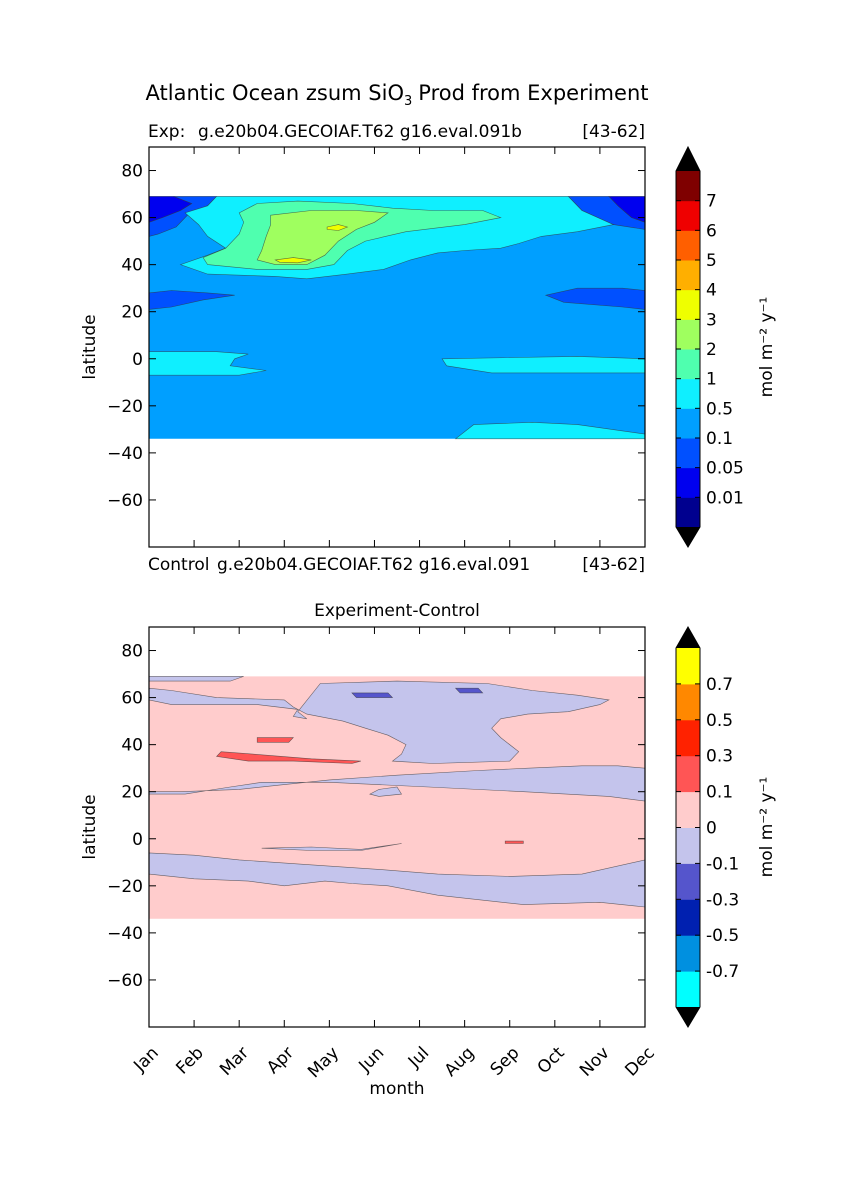 This screenshot has height=1179, width=858. What do you see at coordinates (639, 1061) in the screenshot?
I see `x-tick-label: Dec` at bounding box center [639, 1061].